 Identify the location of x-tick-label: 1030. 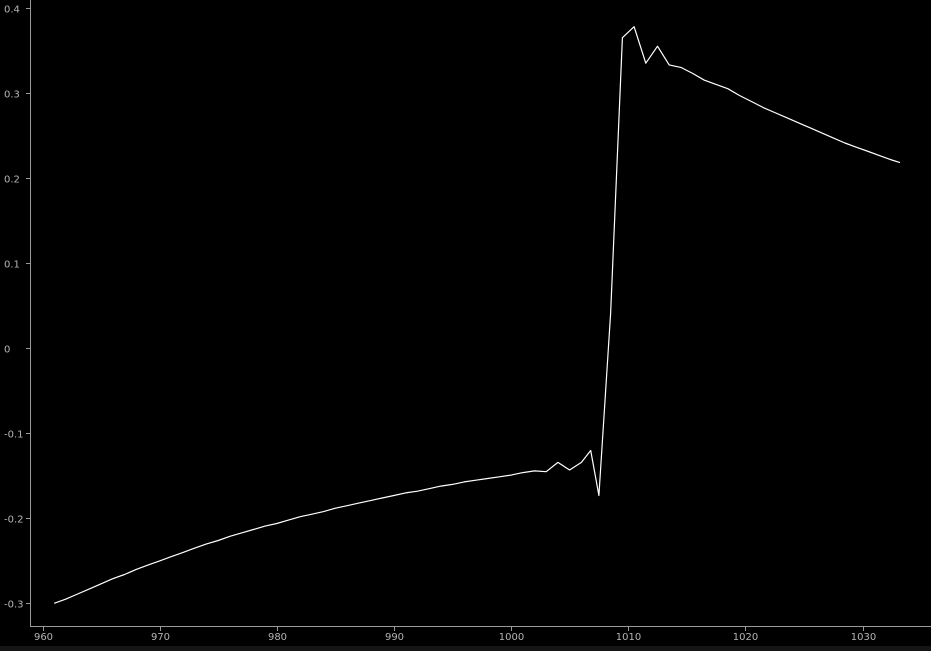
(863, 637).